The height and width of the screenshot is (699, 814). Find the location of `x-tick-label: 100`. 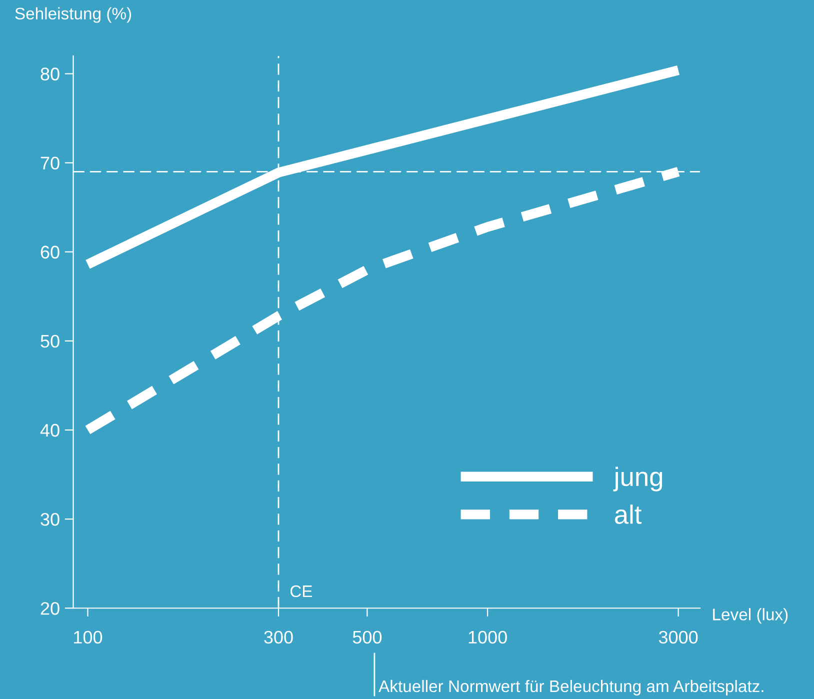

x-tick-label: 100 is located at coordinates (88, 637).